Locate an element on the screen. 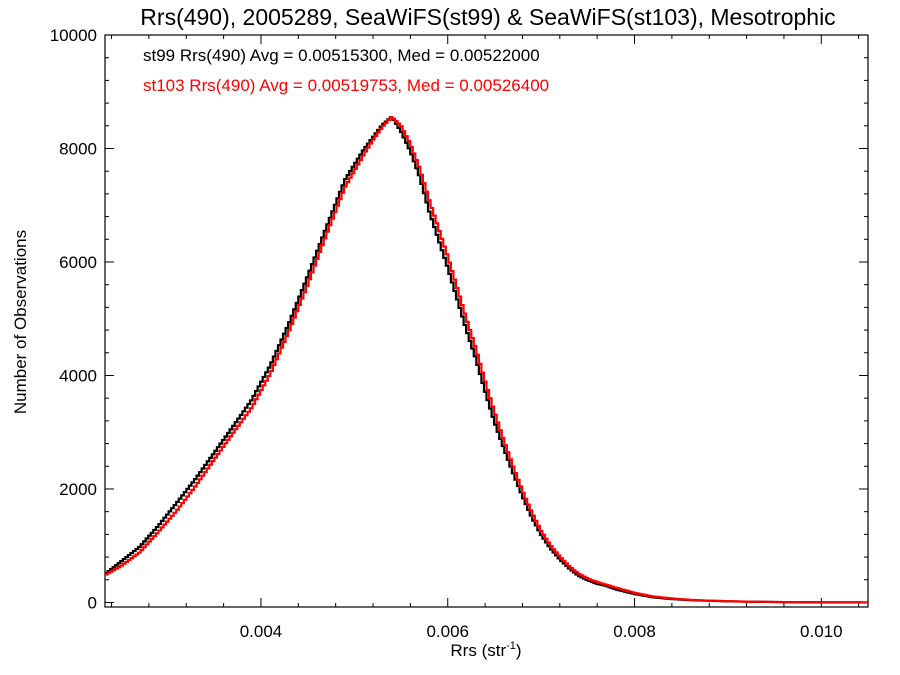 This screenshot has height=675, width=900. x-axis-label-text: Rrs (str is located at coordinates (478, 650).